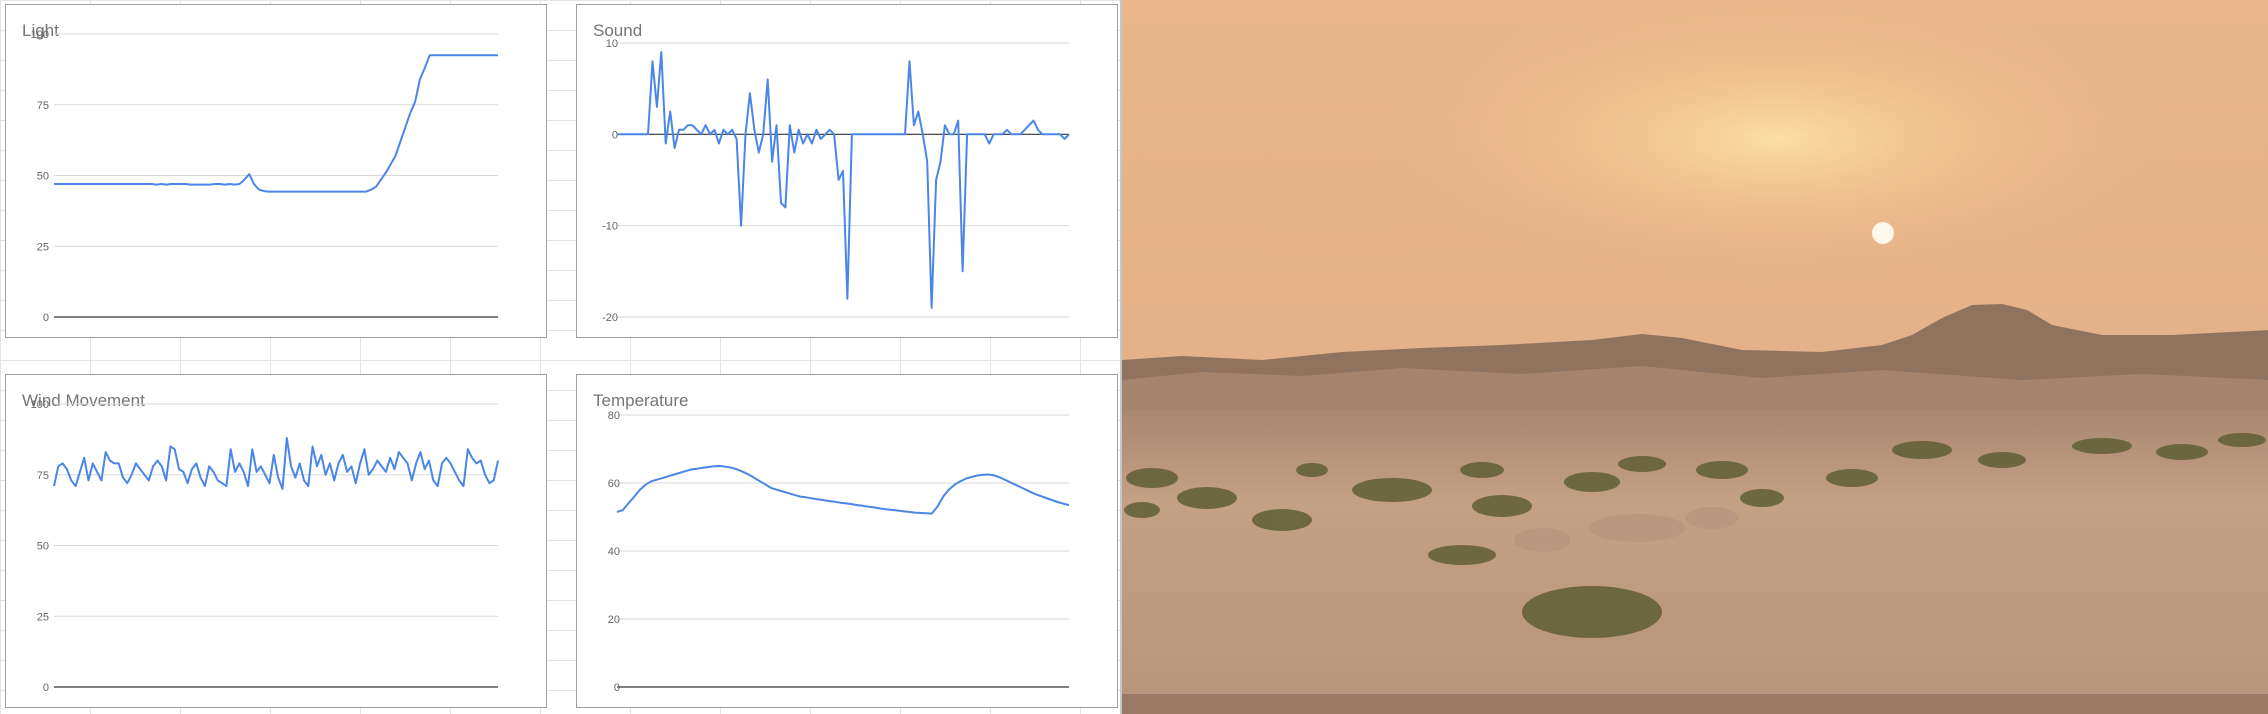 This screenshot has height=714, width=2268. I want to click on shrubs, so click(1695, 535).